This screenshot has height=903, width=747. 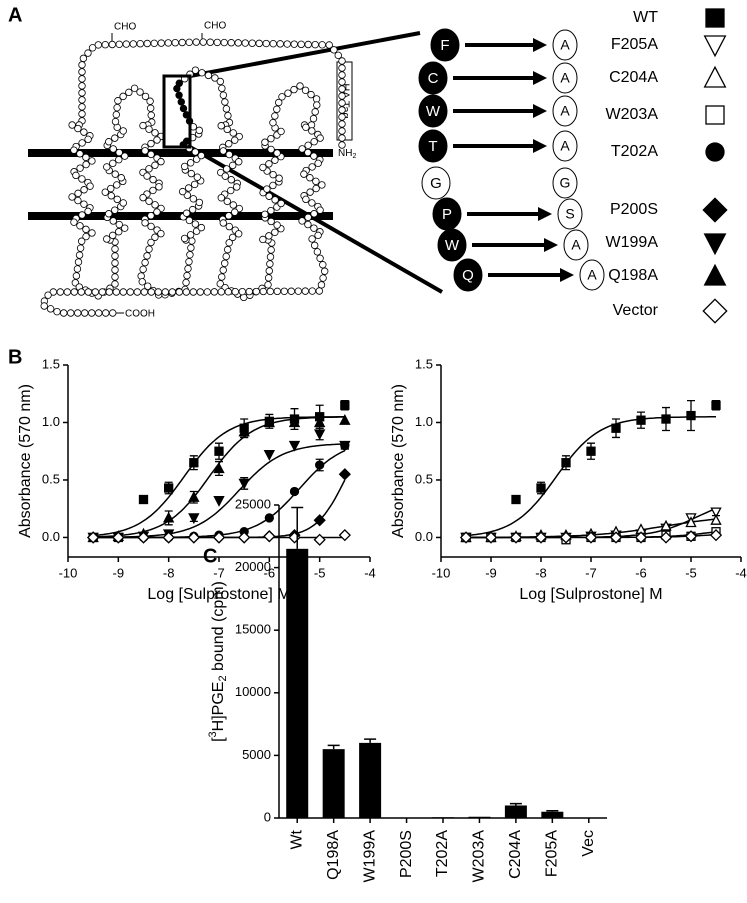 I want to click on mutant-residue, so click(x=565, y=78).